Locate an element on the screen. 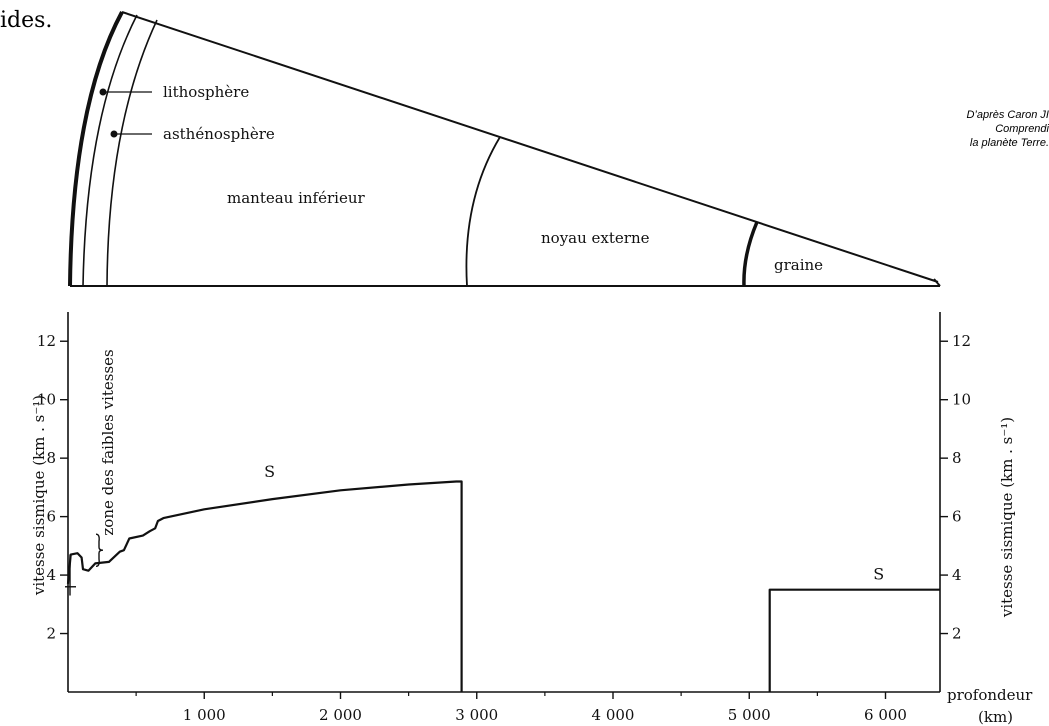 The image size is (1049, 726). y-axis-label-left: vitesse sismique (km . s⁻¹) is located at coordinates (39, 495).